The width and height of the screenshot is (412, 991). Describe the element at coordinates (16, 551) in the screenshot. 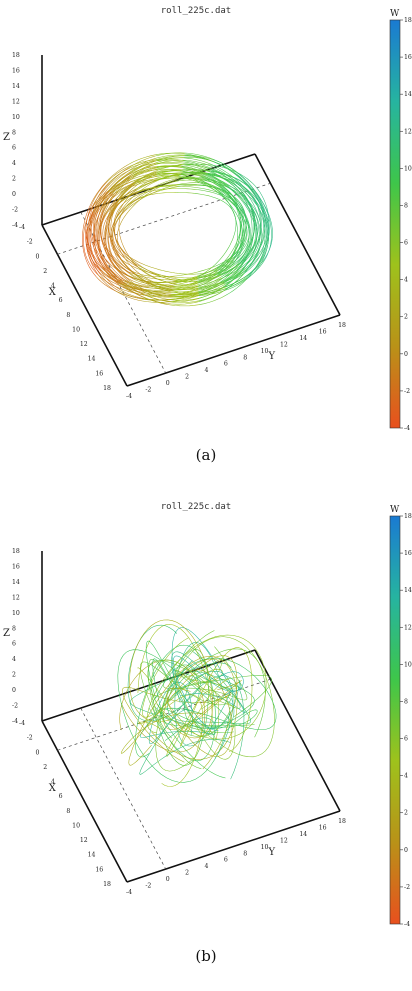

I see `z-tick-label: 18` at that location.